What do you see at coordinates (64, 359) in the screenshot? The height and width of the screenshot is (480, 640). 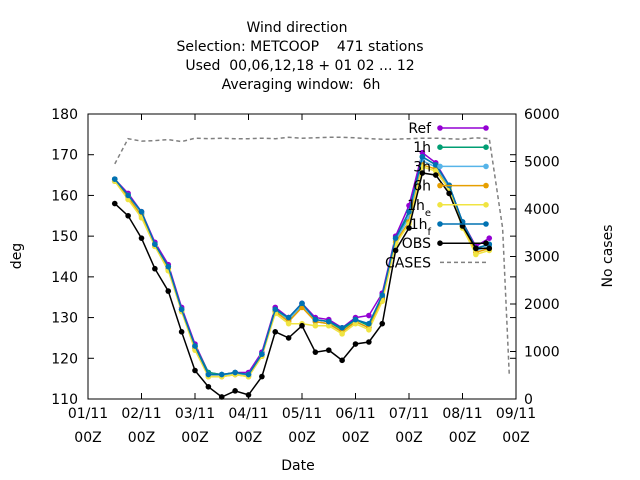 I see `y-tick-label: 120` at bounding box center [64, 359].